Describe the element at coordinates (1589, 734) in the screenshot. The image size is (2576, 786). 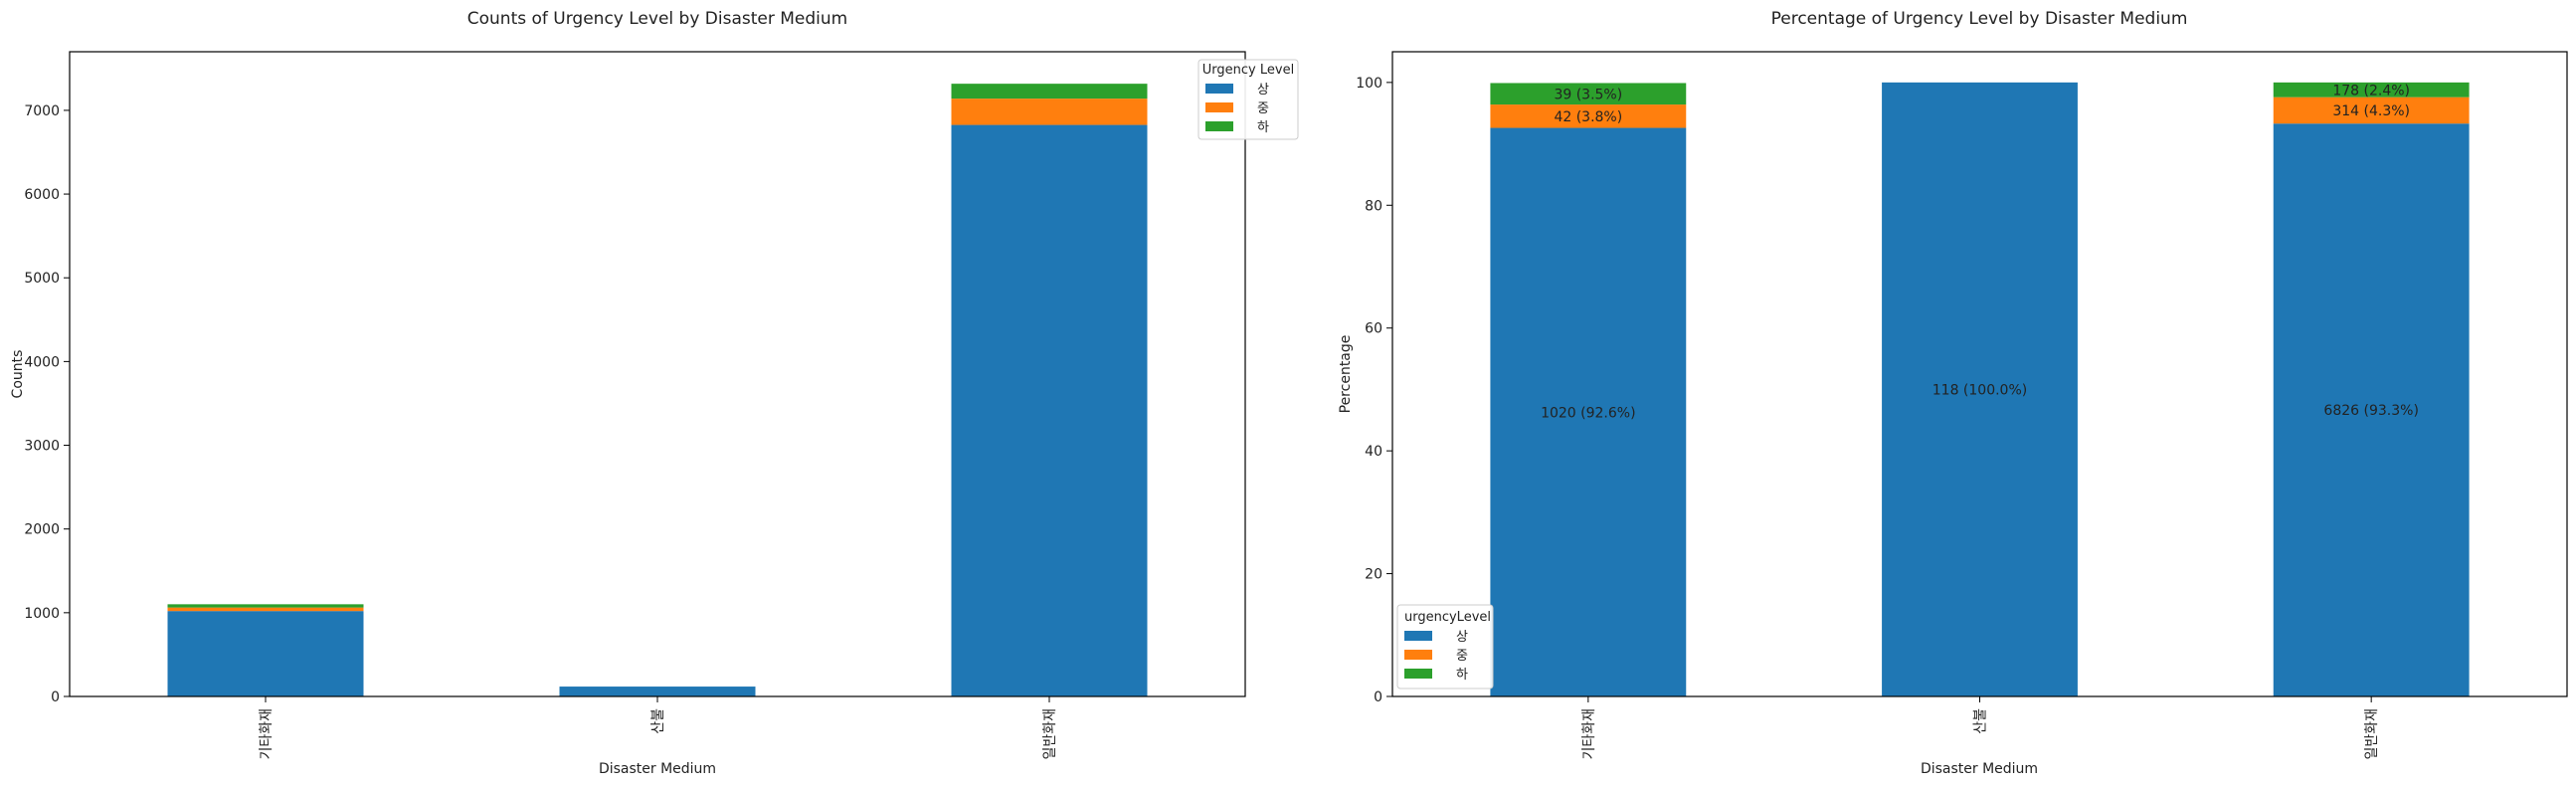
I see `percentage-x-tick-label-0: 기타화재` at that location.